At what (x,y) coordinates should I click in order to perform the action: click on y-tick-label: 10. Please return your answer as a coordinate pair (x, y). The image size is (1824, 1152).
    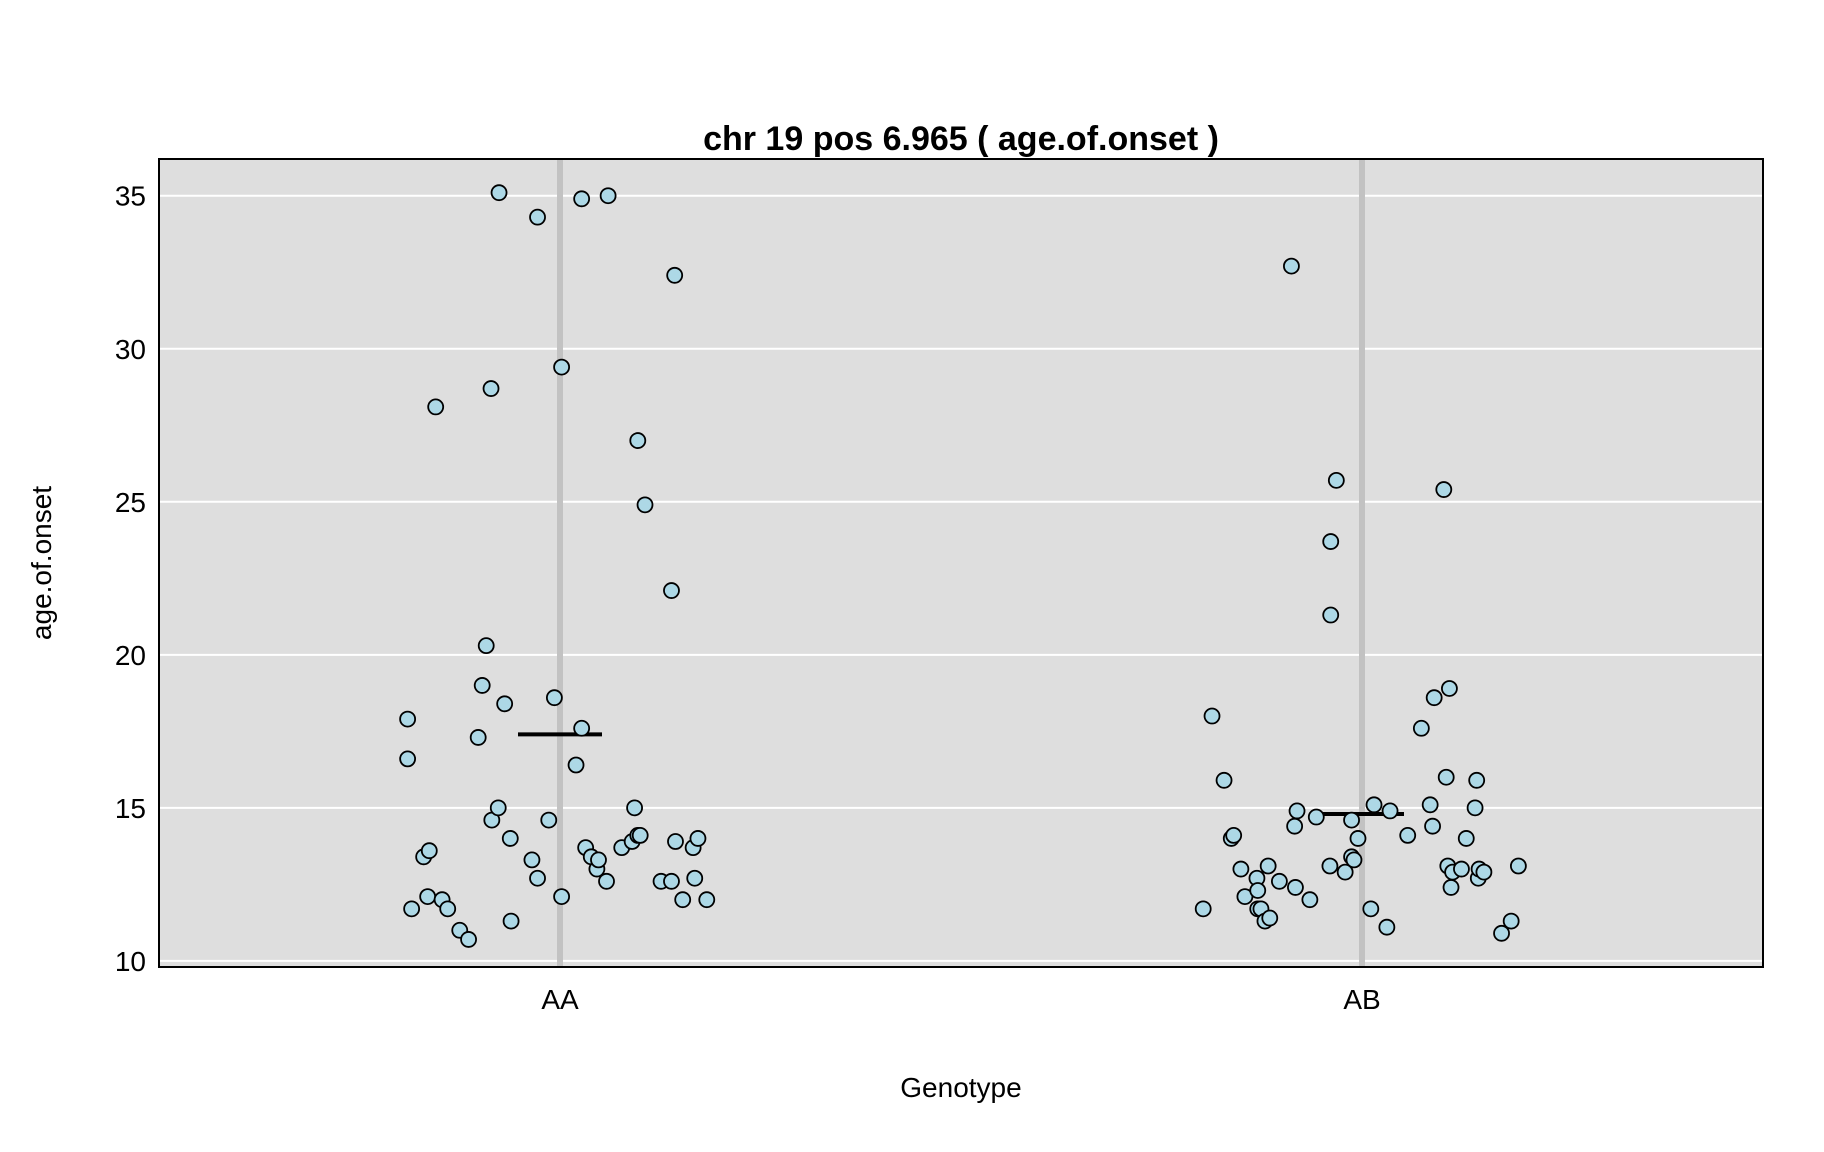
    Looking at the image, I should click on (130, 961).